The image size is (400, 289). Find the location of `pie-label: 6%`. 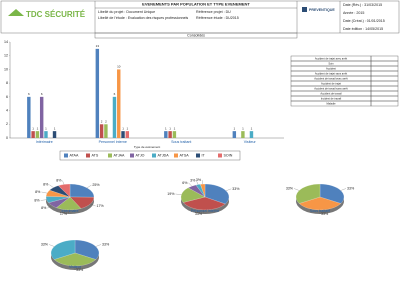

pie-label: 6% is located at coordinates (185, 183).